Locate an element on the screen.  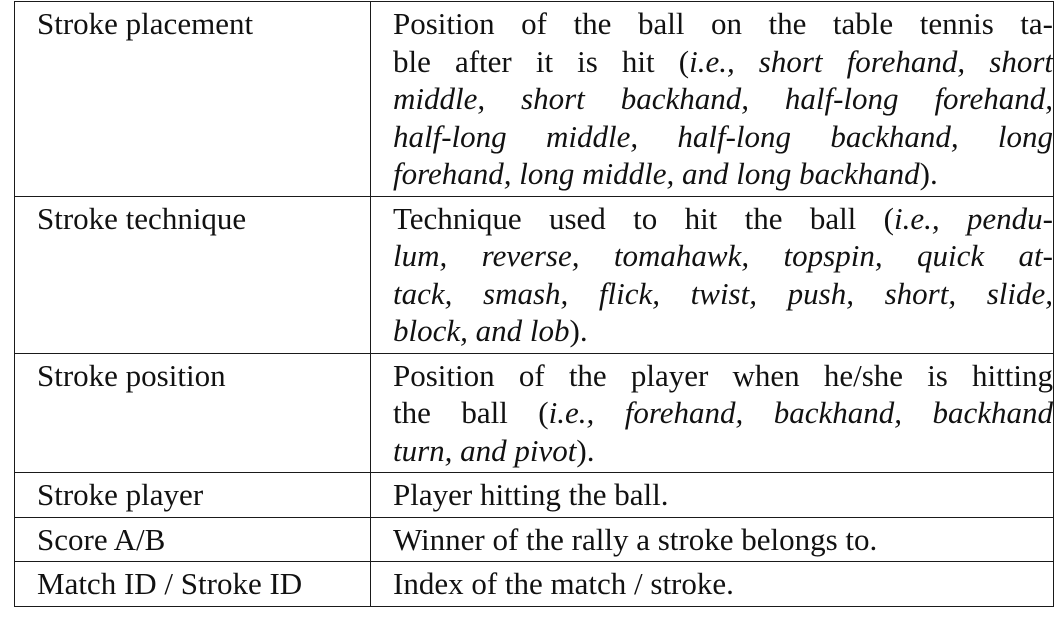
attribute-description-cell: Winner of the rally a stroke belongs to. is located at coordinates (712, 539).